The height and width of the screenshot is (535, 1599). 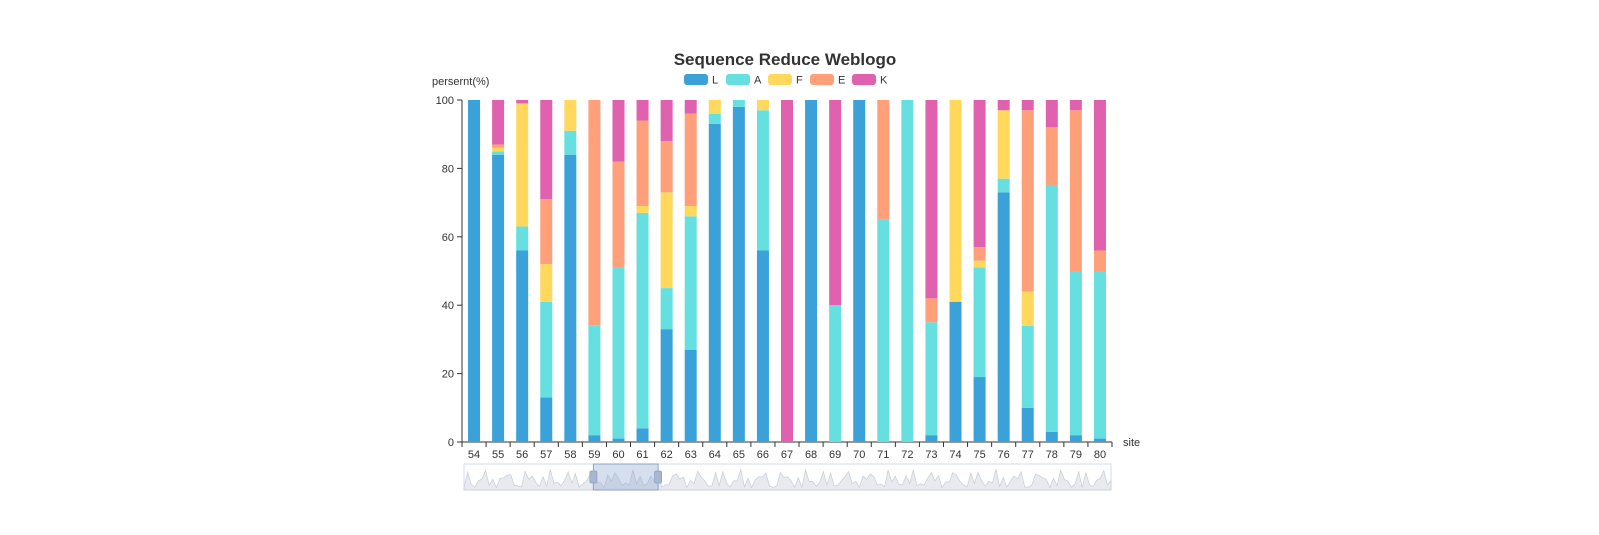 I want to click on legend-label: K, so click(x=884, y=81).